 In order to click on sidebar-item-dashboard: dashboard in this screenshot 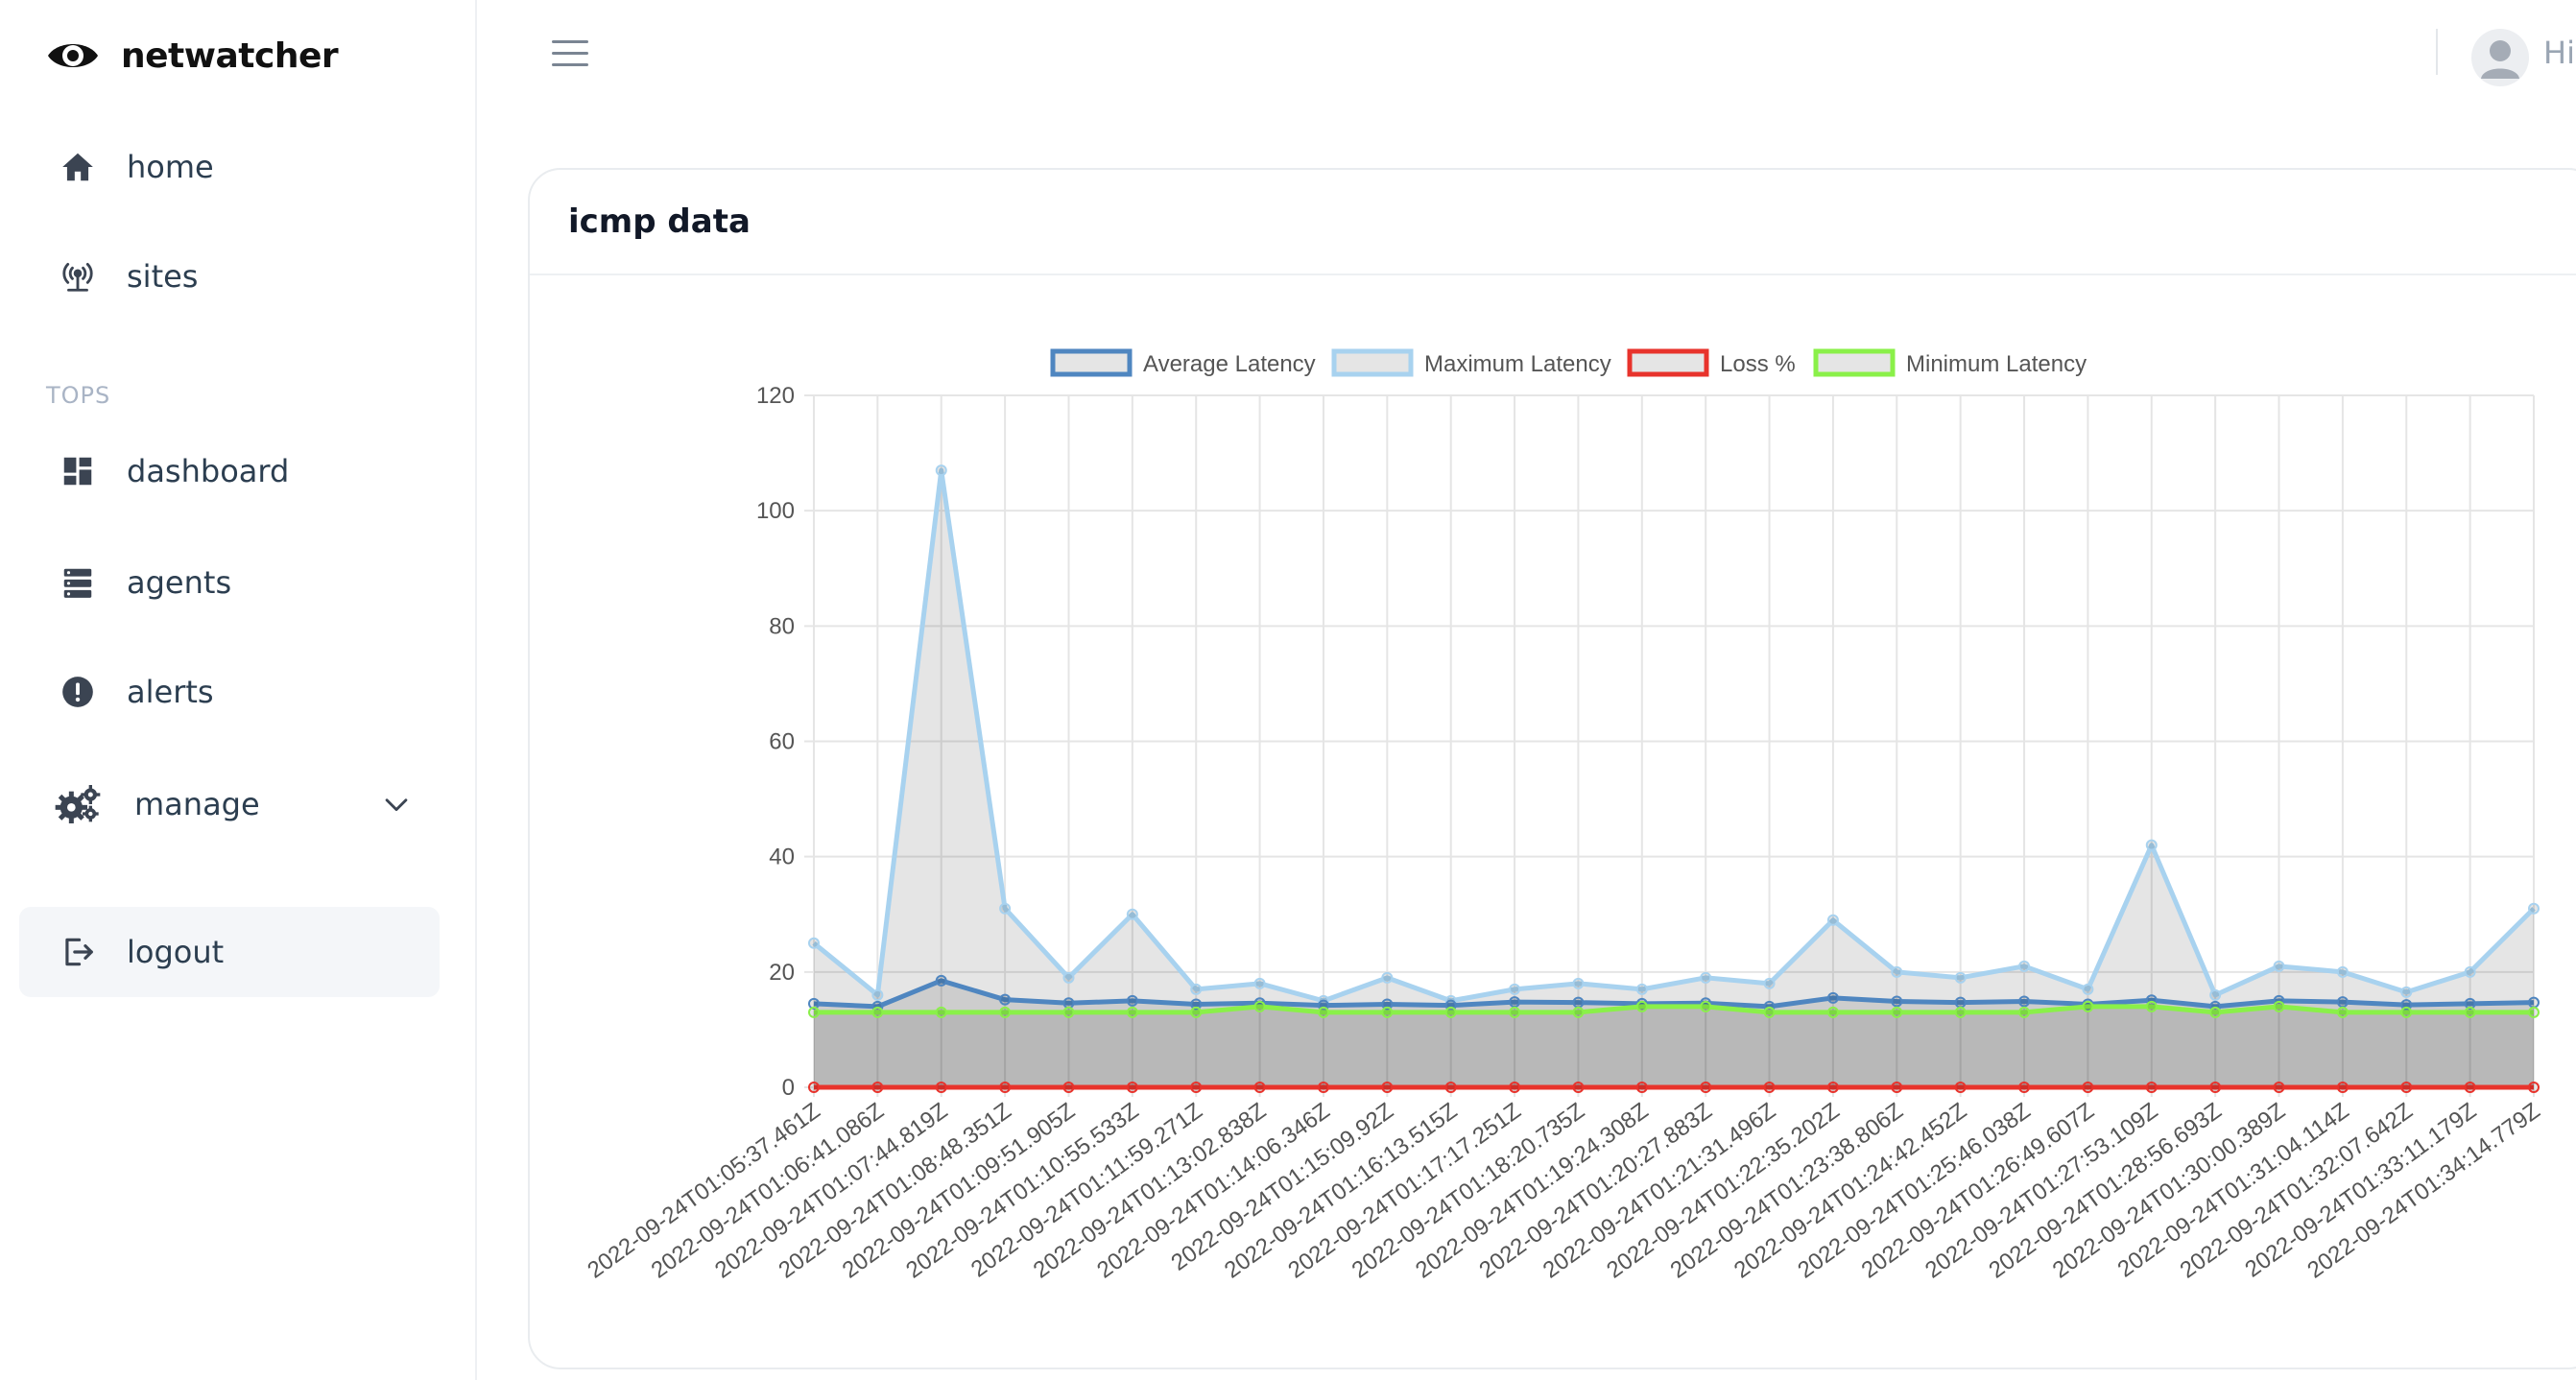, I will do `click(229, 471)`.